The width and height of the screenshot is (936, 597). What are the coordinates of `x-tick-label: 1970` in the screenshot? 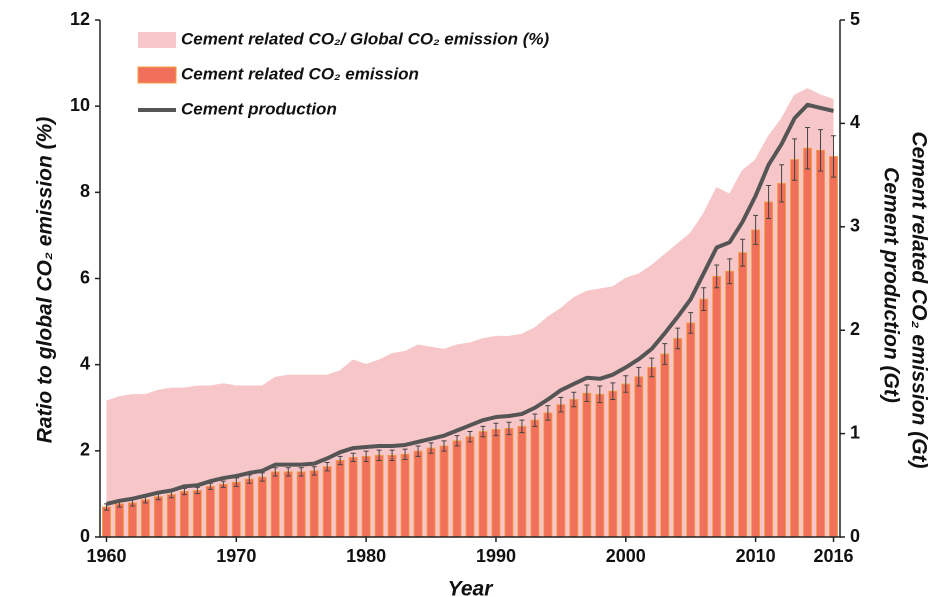 It's located at (236, 556).